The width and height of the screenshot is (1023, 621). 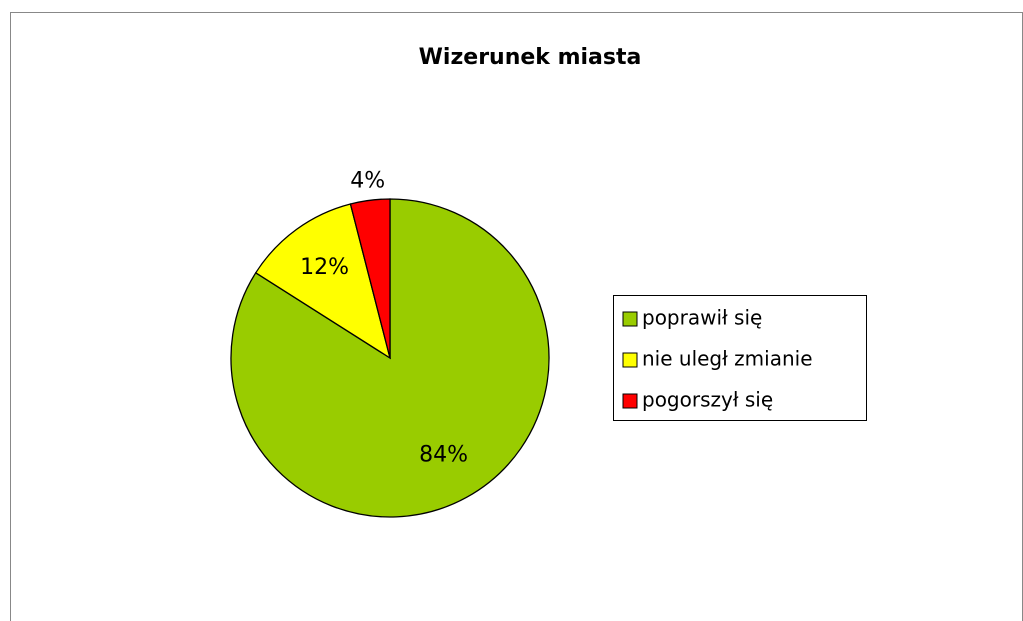 What do you see at coordinates (443, 455) in the screenshot?
I see `data-label: 84%` at bounding box center [443, 455].